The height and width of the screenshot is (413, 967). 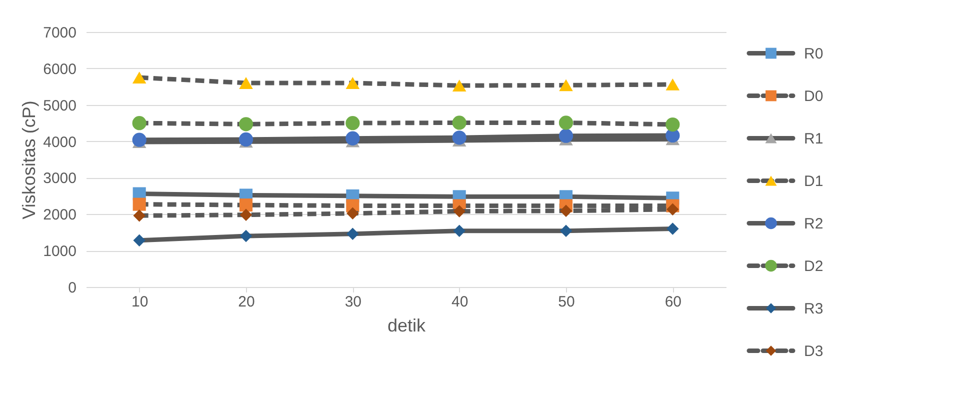 What do you see at coordinates (59, 215) in the screenshot?
I see `y-tick-label: 2000` at bounding box center [59, 215].